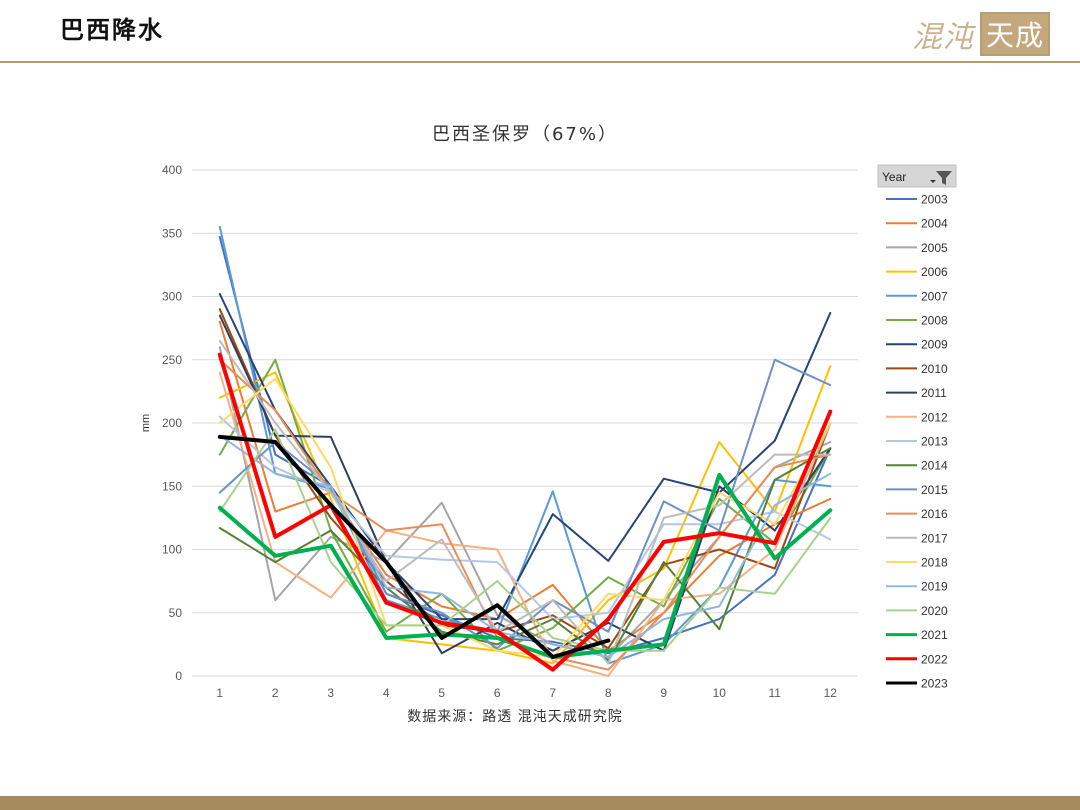 This screenshot has width=1080, height=810. I want to click on legend-item-2006: 2006, so click(934, 272).